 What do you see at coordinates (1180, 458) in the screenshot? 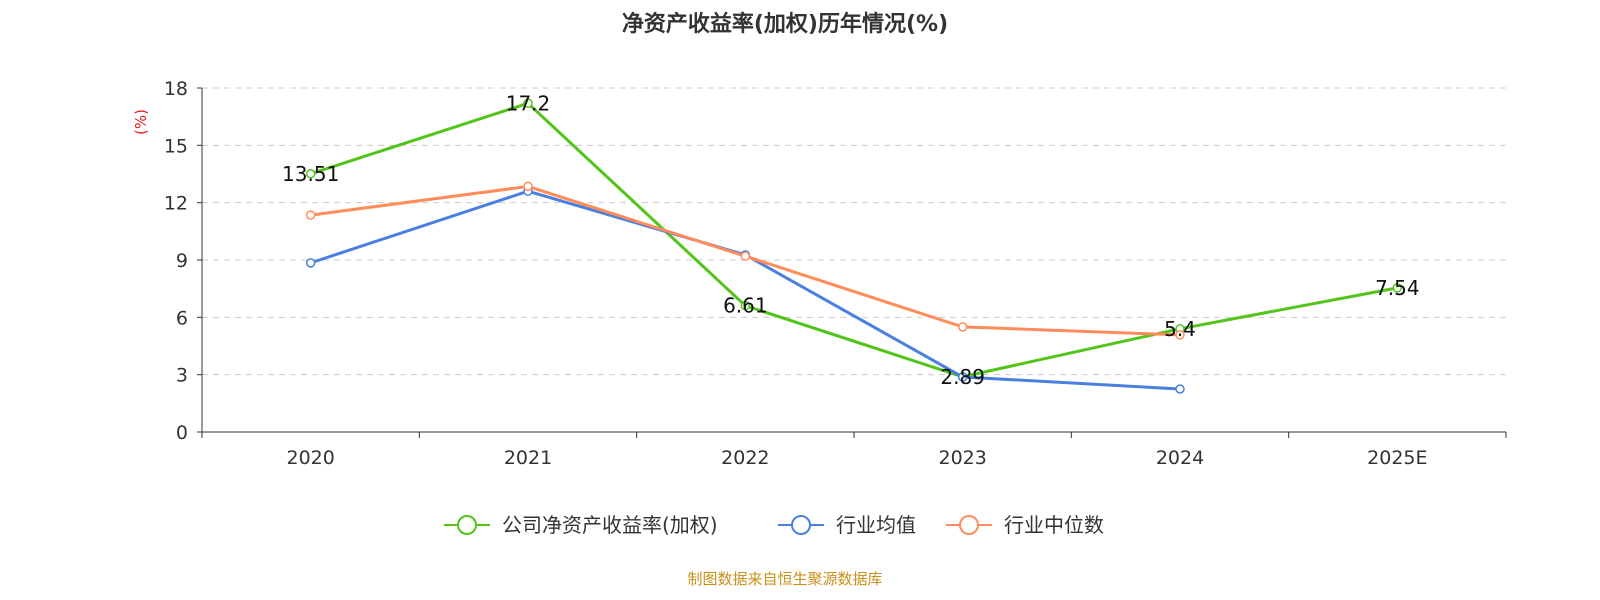
I see `x-tick-label: 2024` at bounding box center [1180, 458].